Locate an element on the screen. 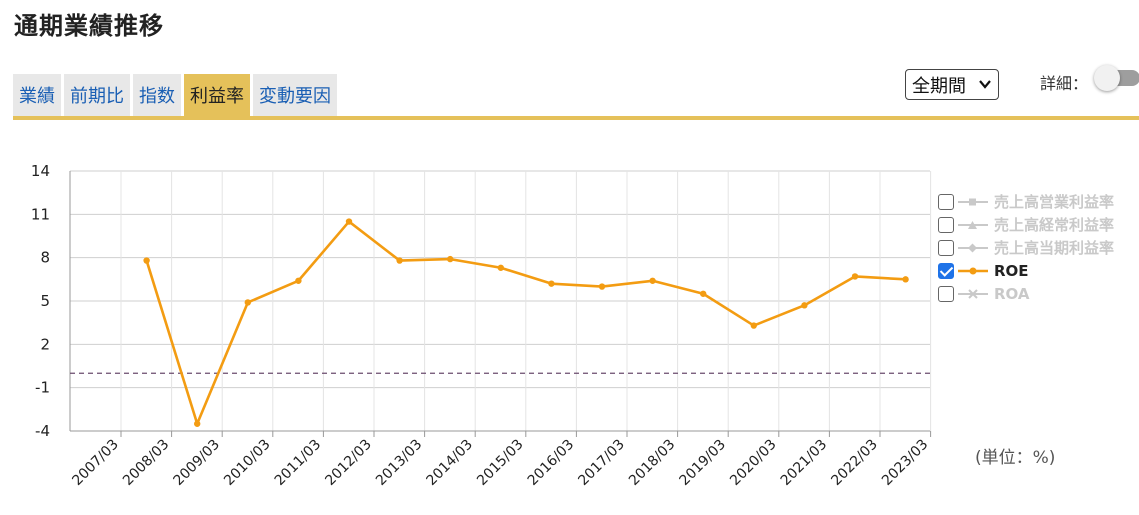 The width and height of the screenshot is (1139, 515). x-tick-label: 2015/03 is located at coordinates (500, 463).